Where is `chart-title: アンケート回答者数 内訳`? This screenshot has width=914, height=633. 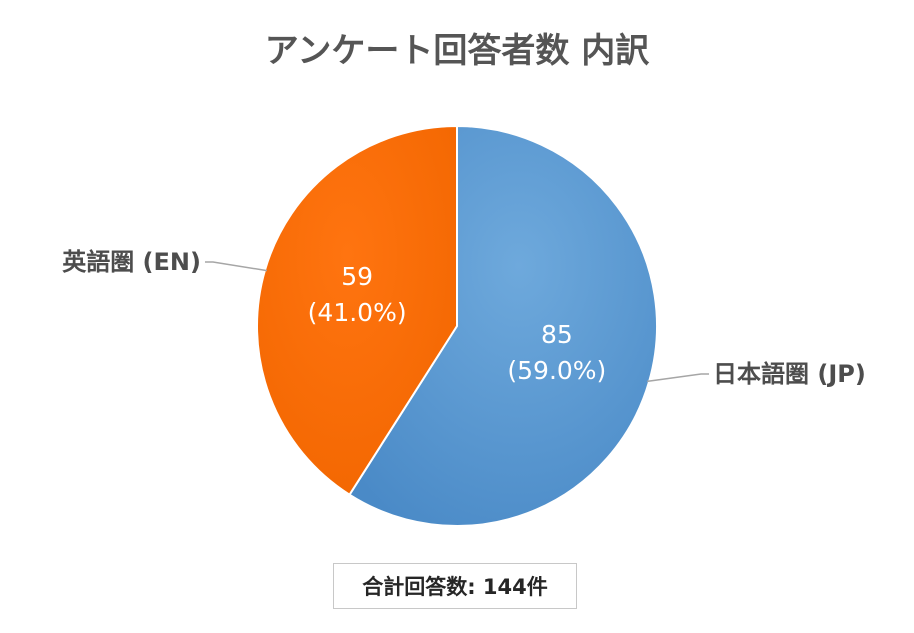 chart-title: アンケート回答者数 内訳 is located at coordinates (457, 51).